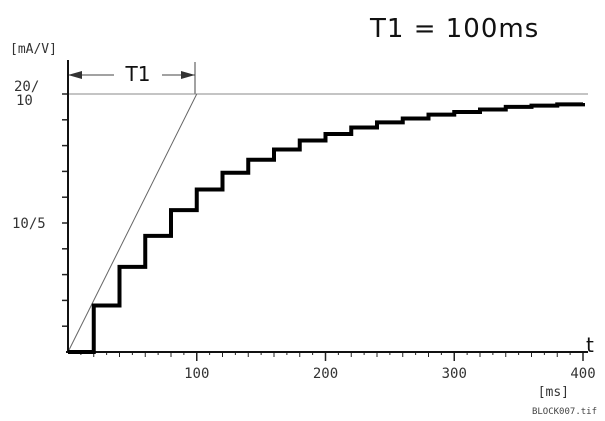 The image size is (605, 421). What do you see at coordinates (29, 224) in the screenshot?
I see `y-tick-label: 10/5` at bounding box center [29, 224].